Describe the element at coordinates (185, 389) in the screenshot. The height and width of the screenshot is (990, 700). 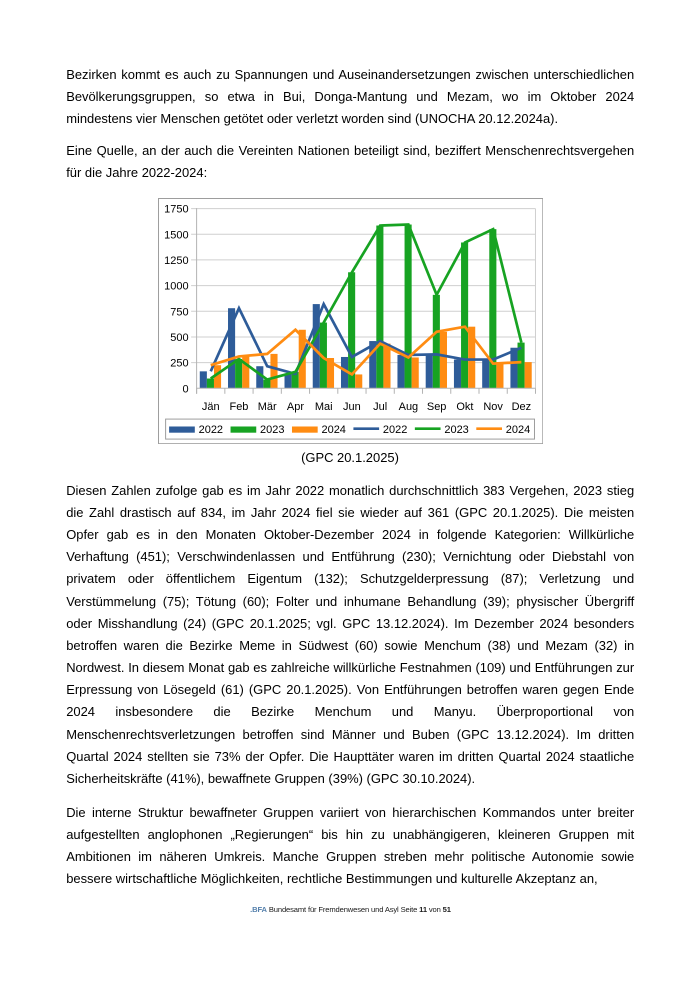
I see `svg-text: 0` at that location.